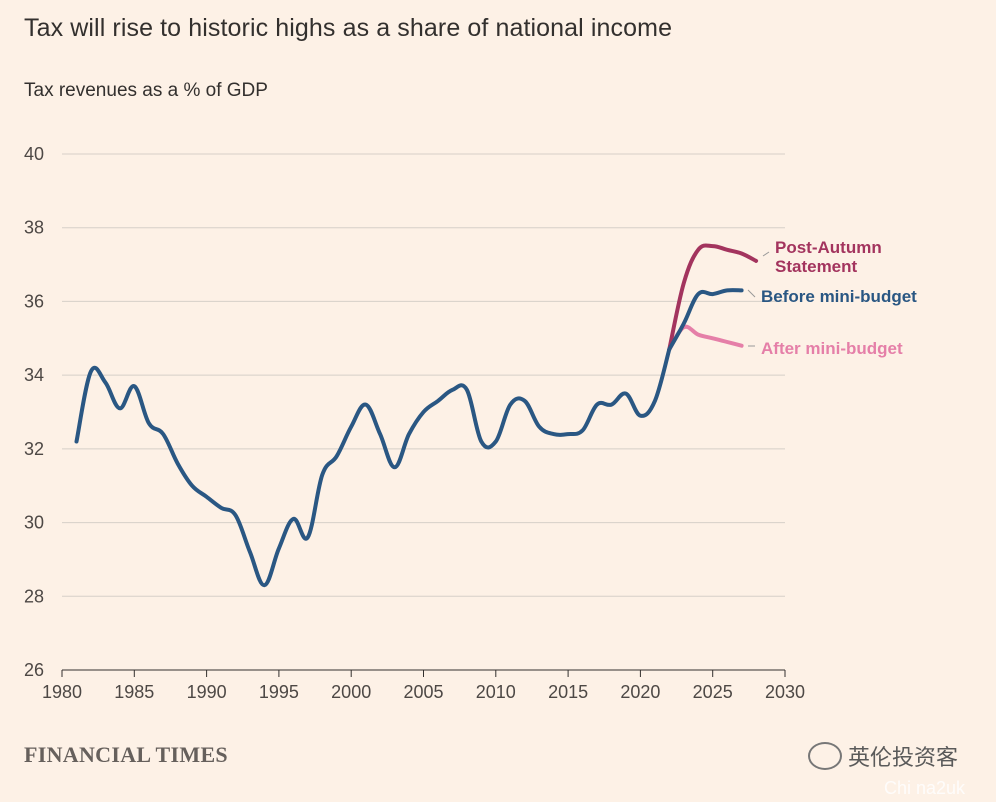 This screenshot has height=802, width=996. Describe the element at coordinates (279, 692) in the screenshot. I see `x-tick-label-1995: 1995` at that location.